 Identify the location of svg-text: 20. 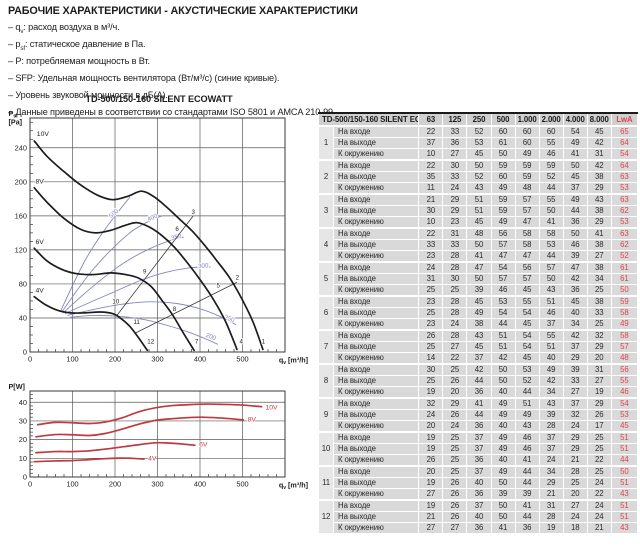
(23, 439).